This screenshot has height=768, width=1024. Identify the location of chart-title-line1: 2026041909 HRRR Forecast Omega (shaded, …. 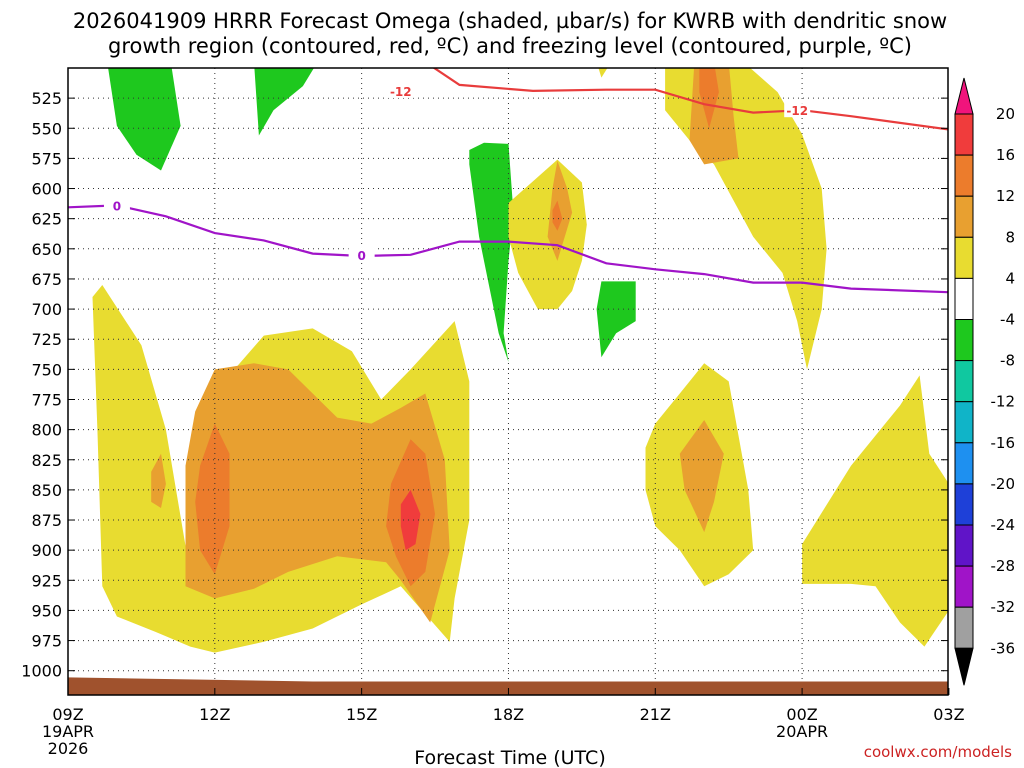
(510, 21).